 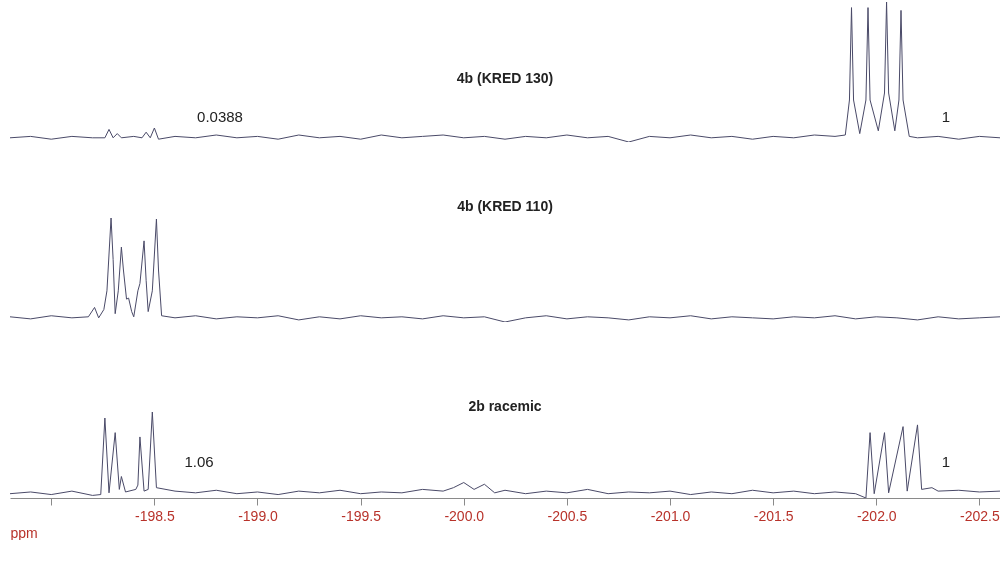 What do you see at coordinates (464, 515) in the screenshot?
I see `x-tick-label: -200.0` at bounding box center [464, 515].